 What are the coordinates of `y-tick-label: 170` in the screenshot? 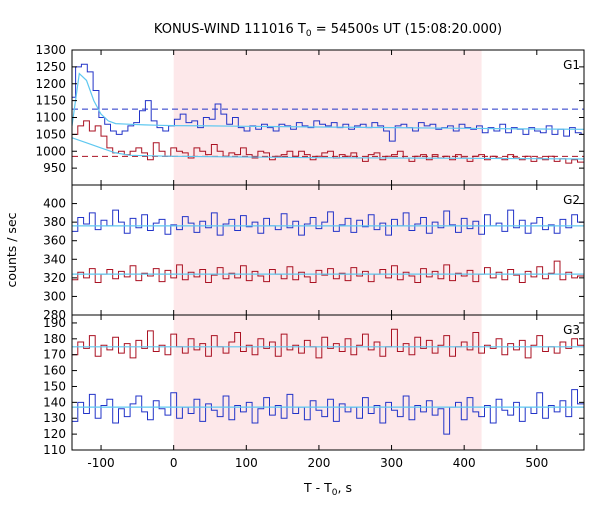 It's located at (54, 355).